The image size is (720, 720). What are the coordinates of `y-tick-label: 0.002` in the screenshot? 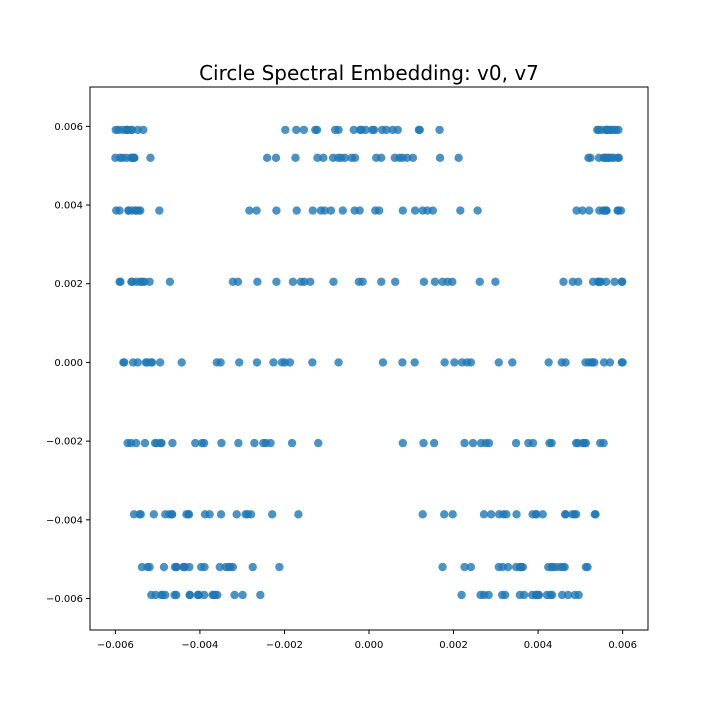 It's located at (68, 284).